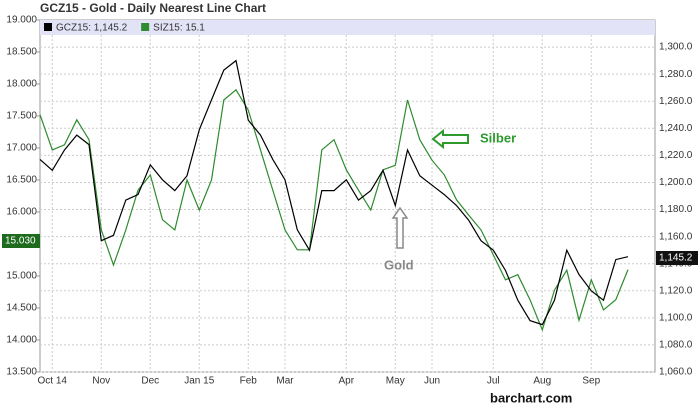 Image resolution: width=700 pixels, height=416 pixels. What do you see at coordinates (498, 137) in the screenshot?
I see `silver-annotation: Silber` at bounding box center [498, 137].